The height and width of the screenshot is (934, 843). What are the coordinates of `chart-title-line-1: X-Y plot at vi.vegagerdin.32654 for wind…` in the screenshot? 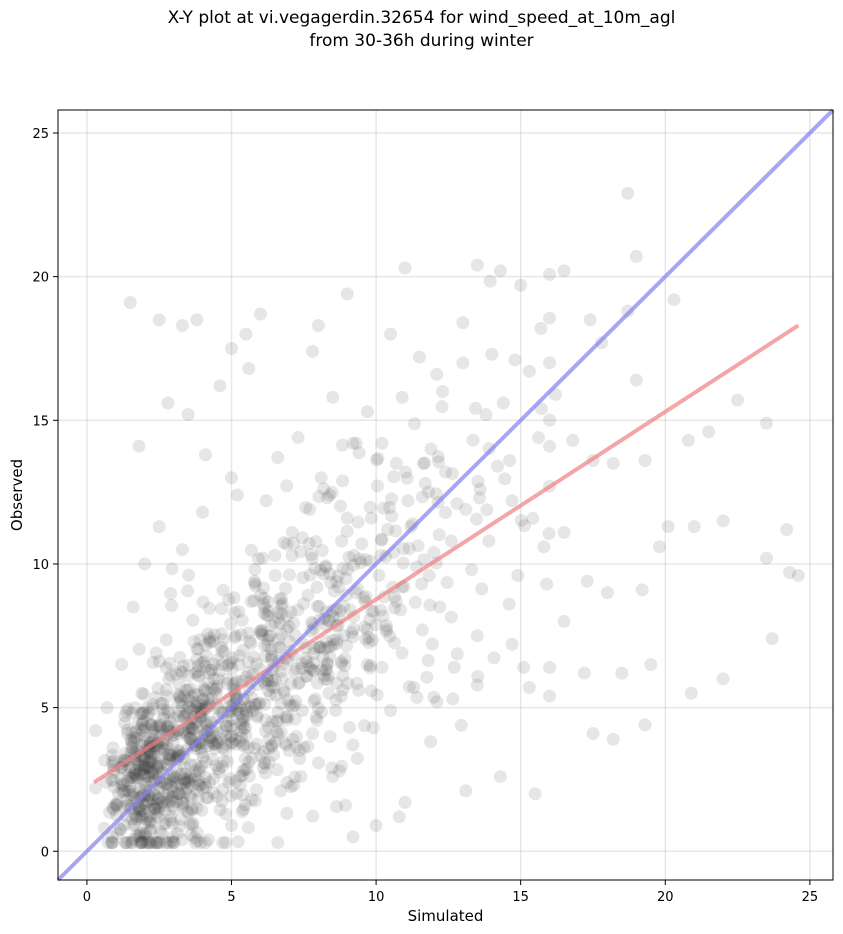 It's located at (421, 18).